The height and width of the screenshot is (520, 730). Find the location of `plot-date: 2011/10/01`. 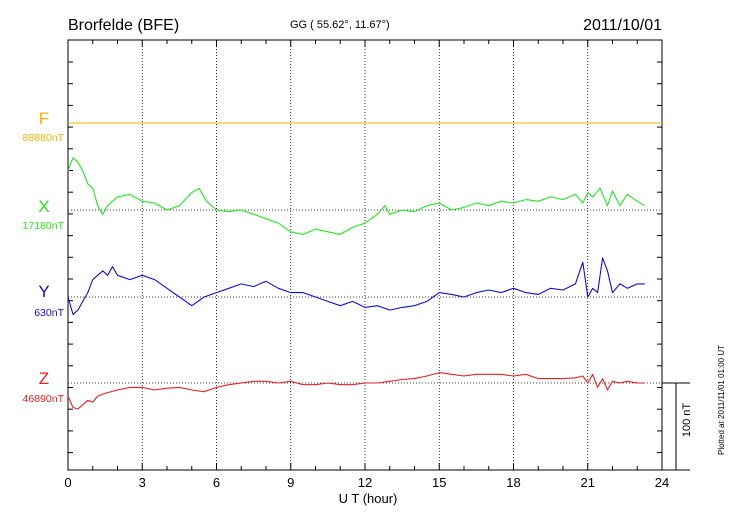

plot-date: 2011/10/01 is located at coordinates (622, 25).